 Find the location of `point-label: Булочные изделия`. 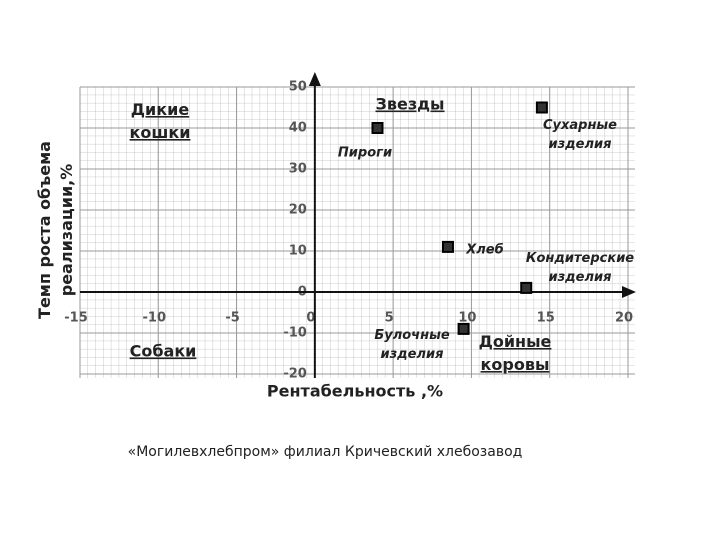

point-label: Булочные изделия is located at coordinates (411, 345).